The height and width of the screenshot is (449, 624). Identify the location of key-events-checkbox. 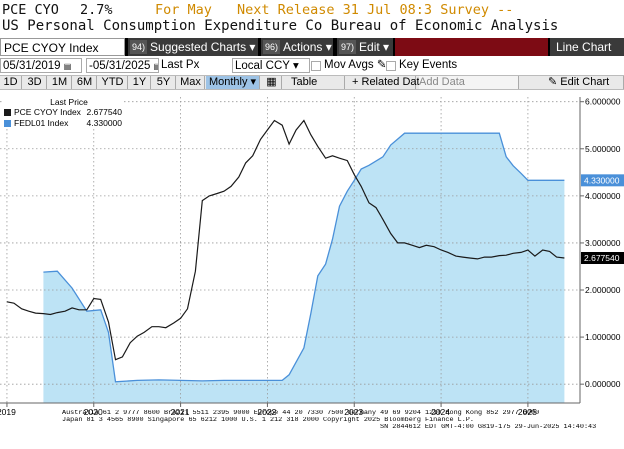
(391, 66).